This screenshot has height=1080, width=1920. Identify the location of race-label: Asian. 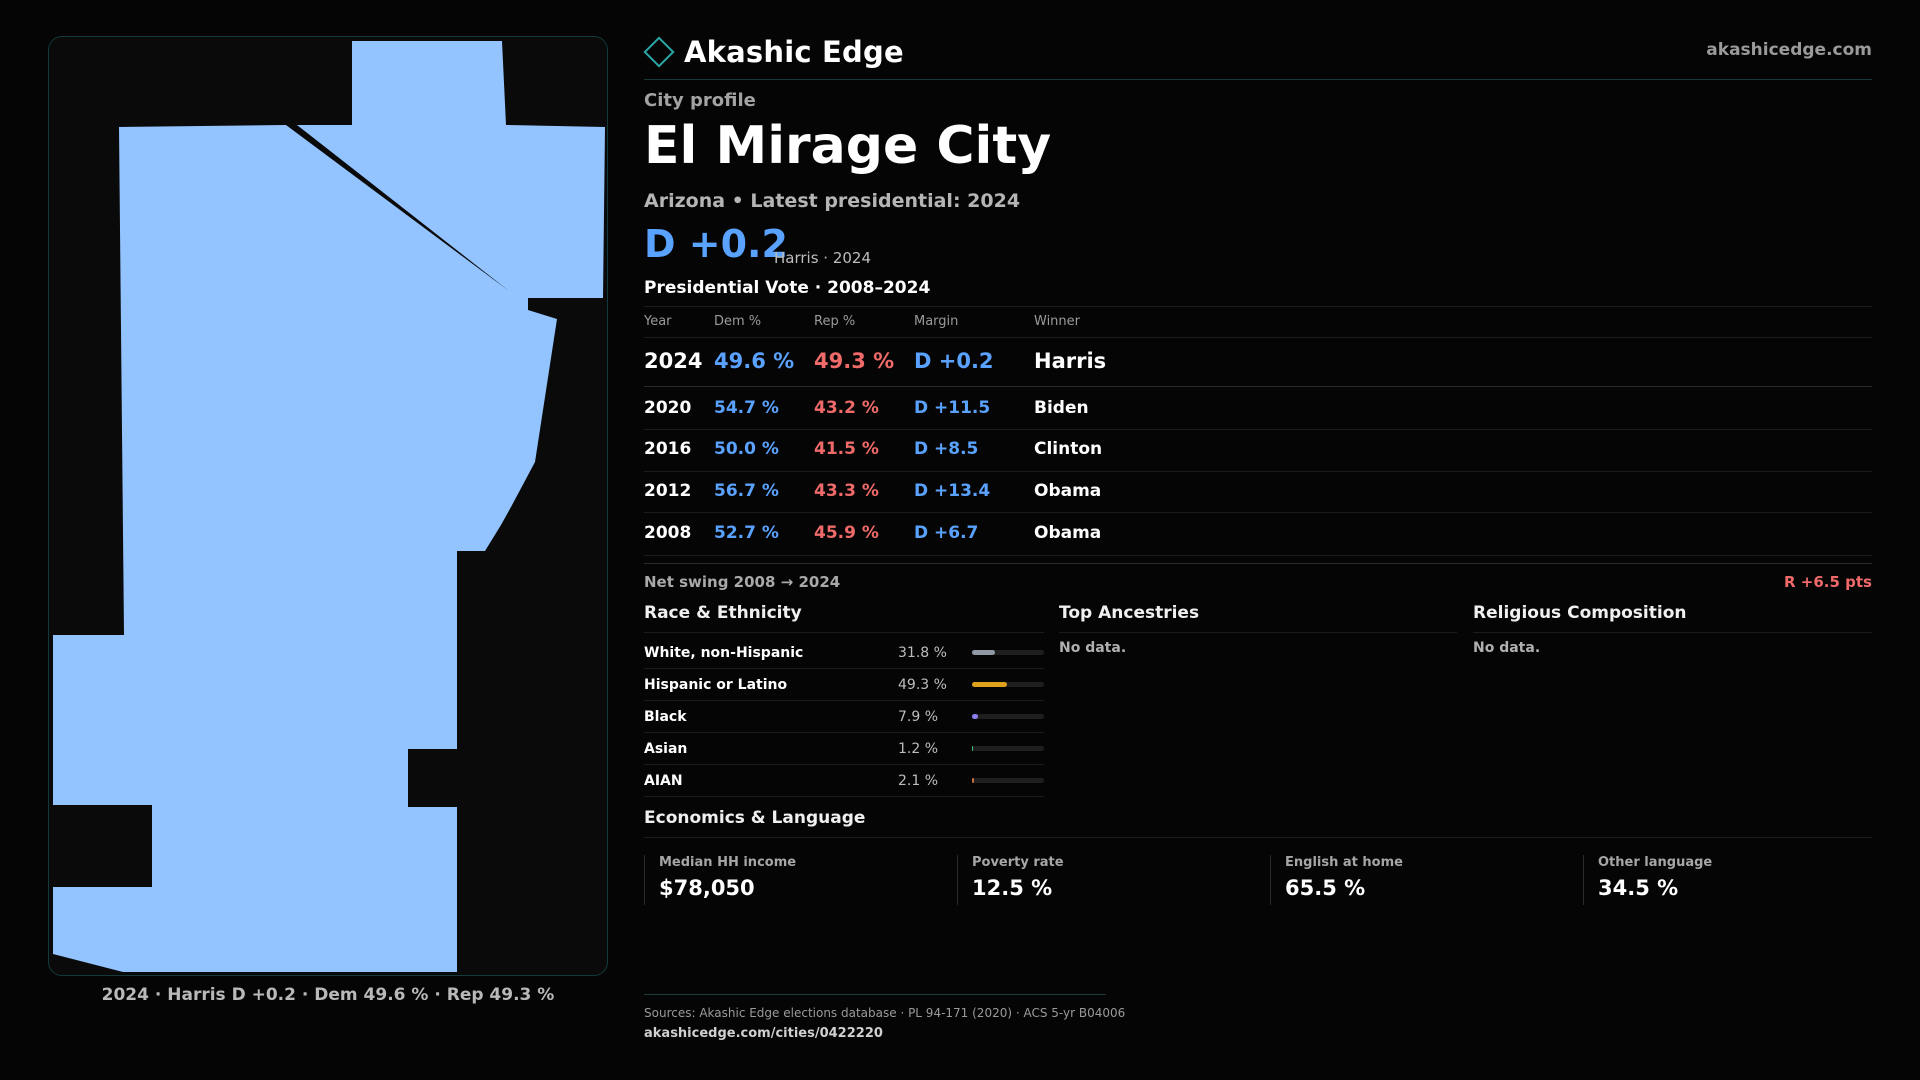
(666, 749).